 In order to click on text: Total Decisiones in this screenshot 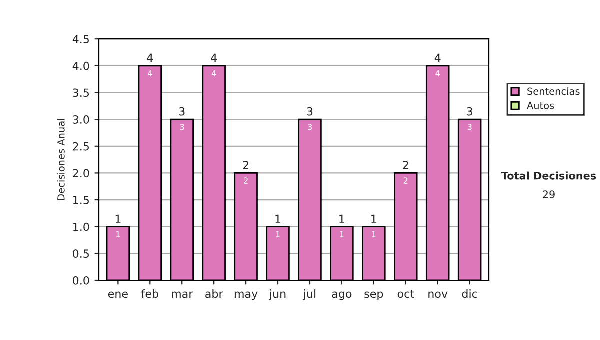, I will do `click(548, 176)`.